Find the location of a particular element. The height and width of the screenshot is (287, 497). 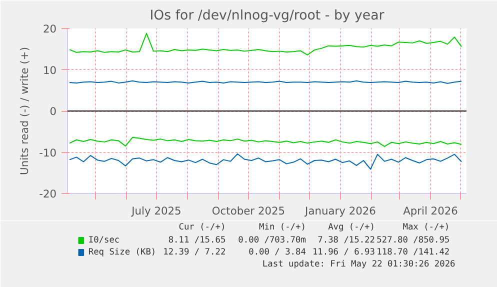

text: 11.96 / 6.93 is located at coordinates (343, 253).